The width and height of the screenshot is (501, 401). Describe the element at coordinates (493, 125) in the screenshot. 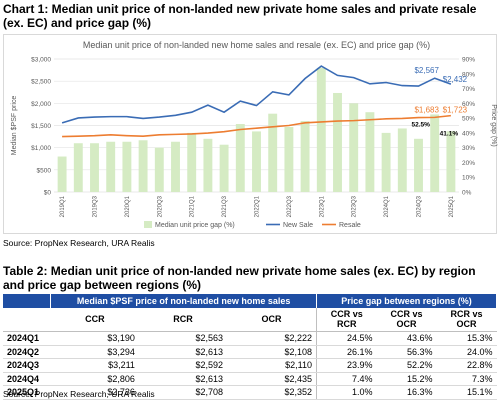

I see `y2-axis-label: Price gap (%)` at that location.